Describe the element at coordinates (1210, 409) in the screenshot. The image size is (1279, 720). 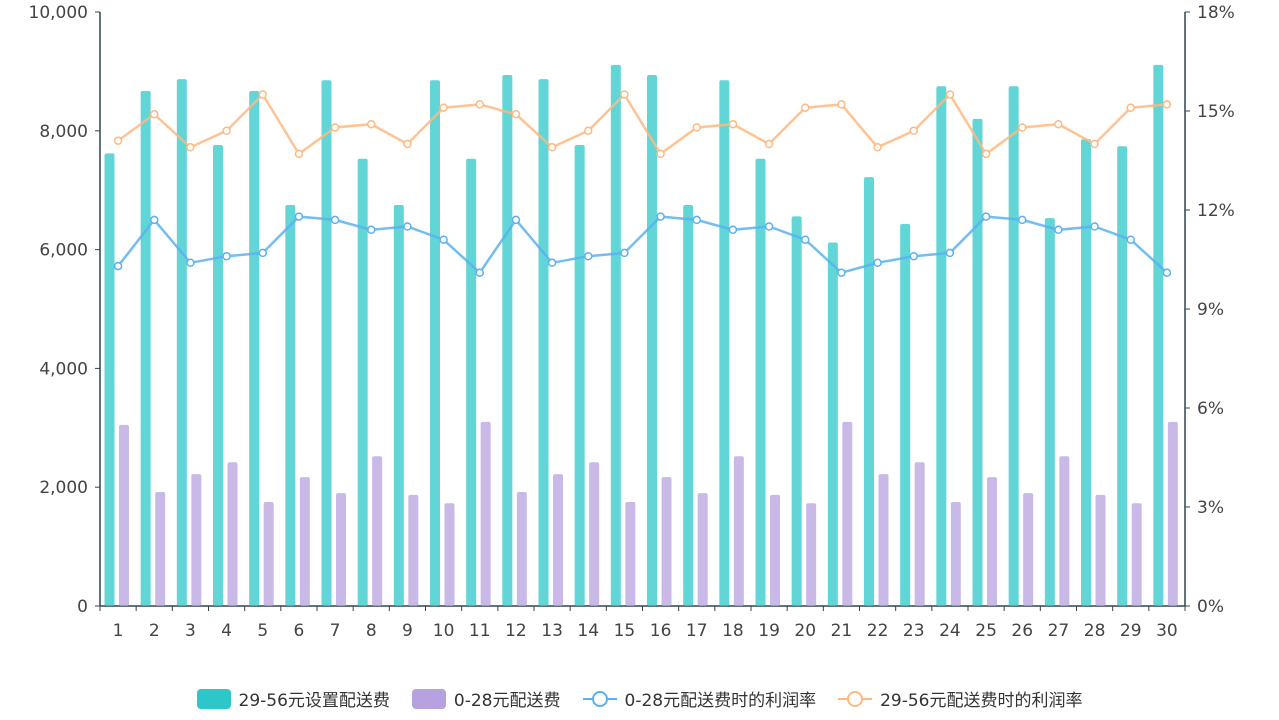
I see `right-axis-tick-label: 6%` at that location.